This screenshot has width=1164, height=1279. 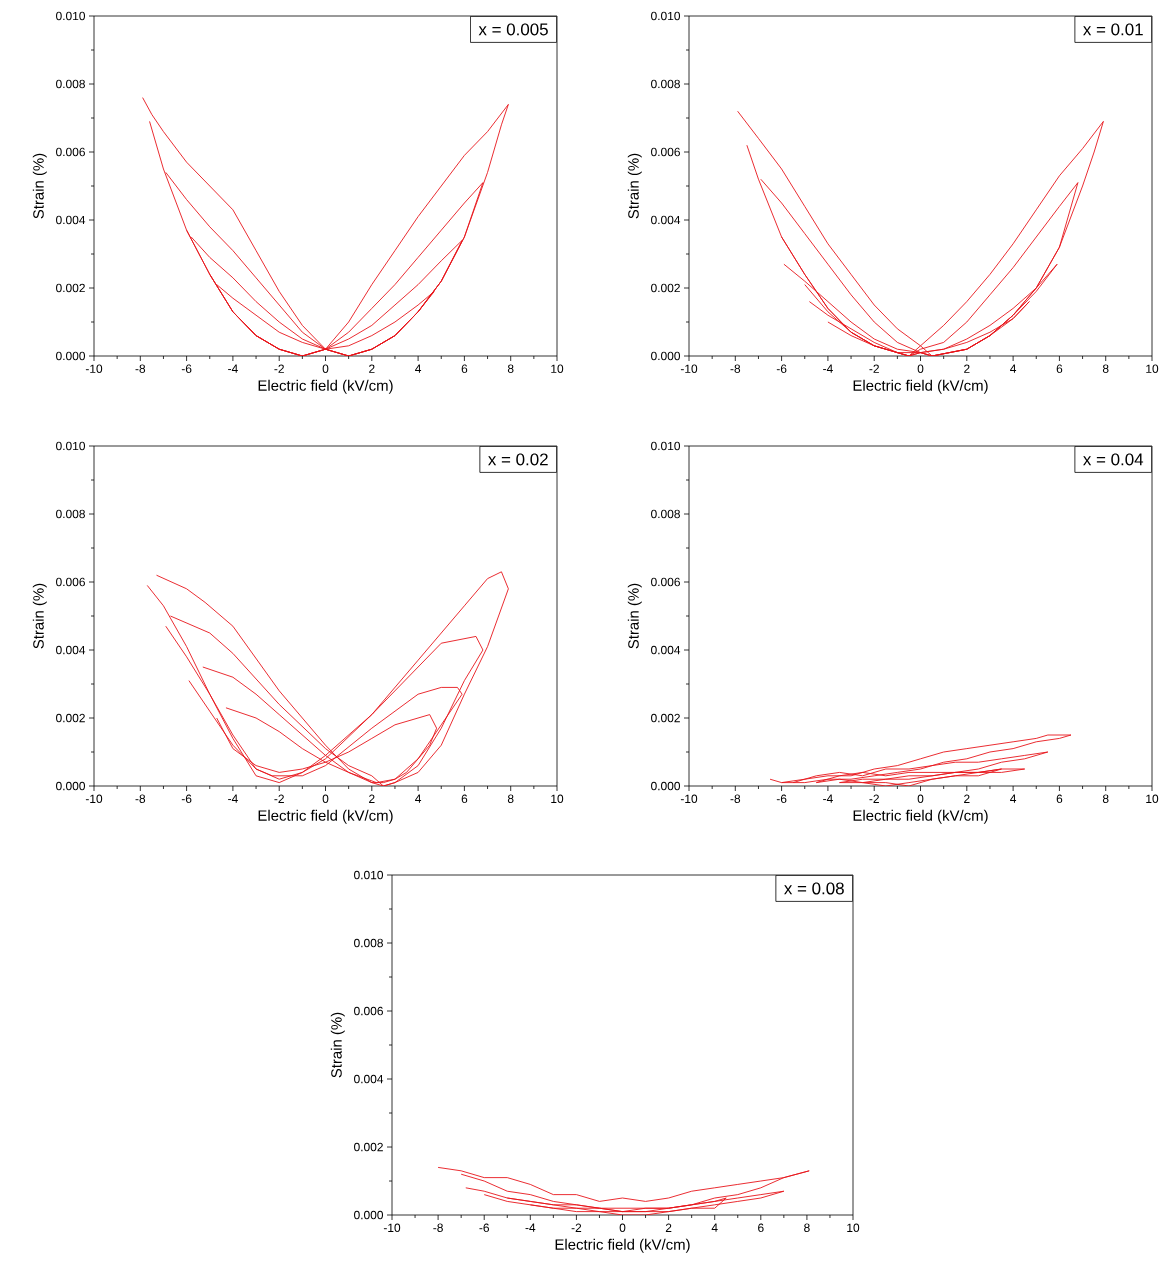 I want to click on annotation: x = 0.01, so click(x=1113, y=29).